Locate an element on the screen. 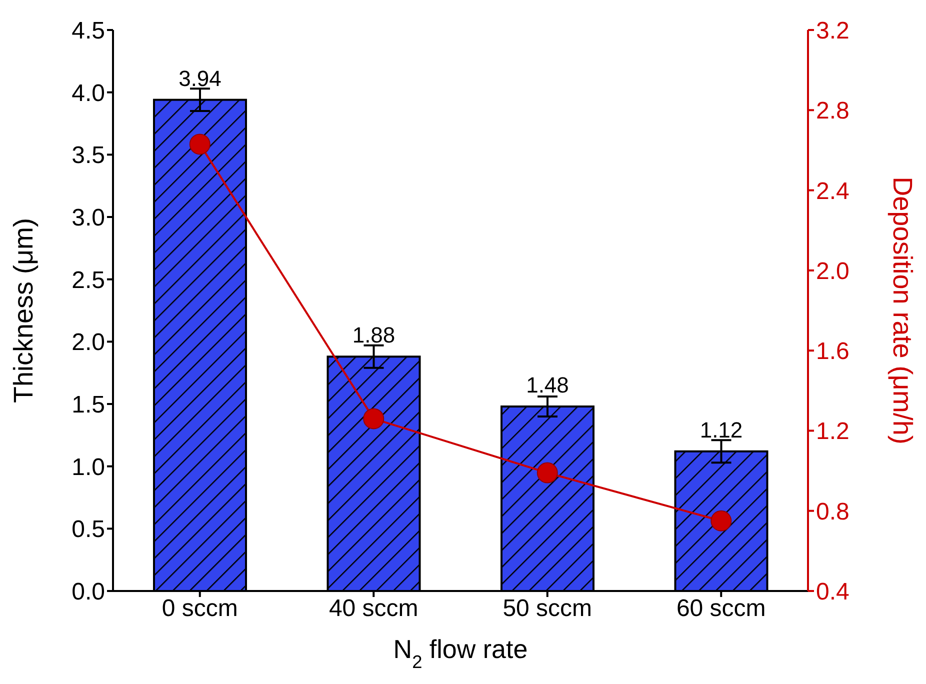  y2-tick-label: 2.8 is located at coordinates (833, 111).